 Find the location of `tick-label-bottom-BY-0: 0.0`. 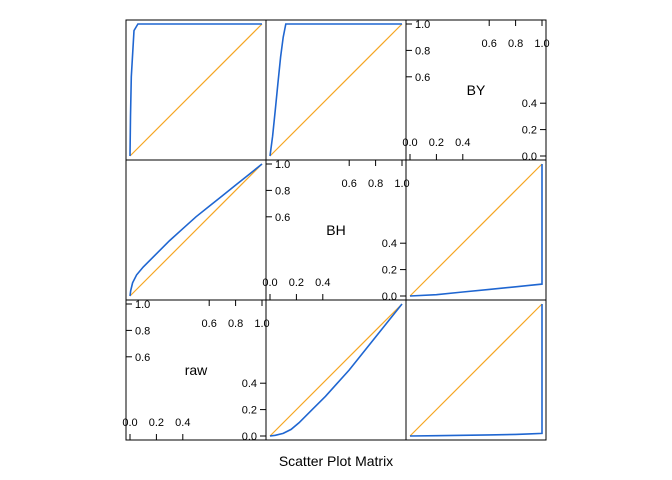

tick-label-bottom-BY-0: 0.0 is located at coordinates (409, 143).